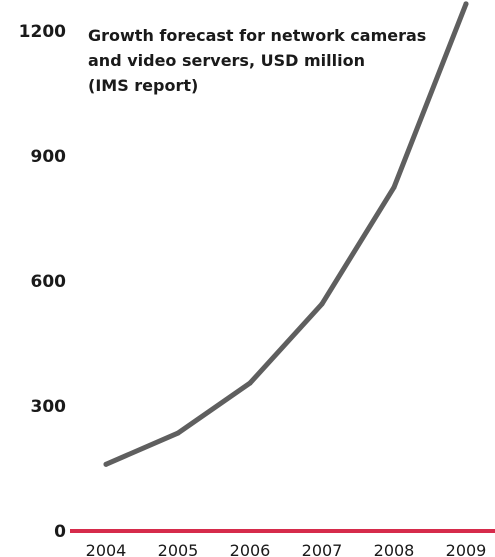  Describe the element at coordinates (394, 187) in the screenshot. I see `data-point-2008` at that location.